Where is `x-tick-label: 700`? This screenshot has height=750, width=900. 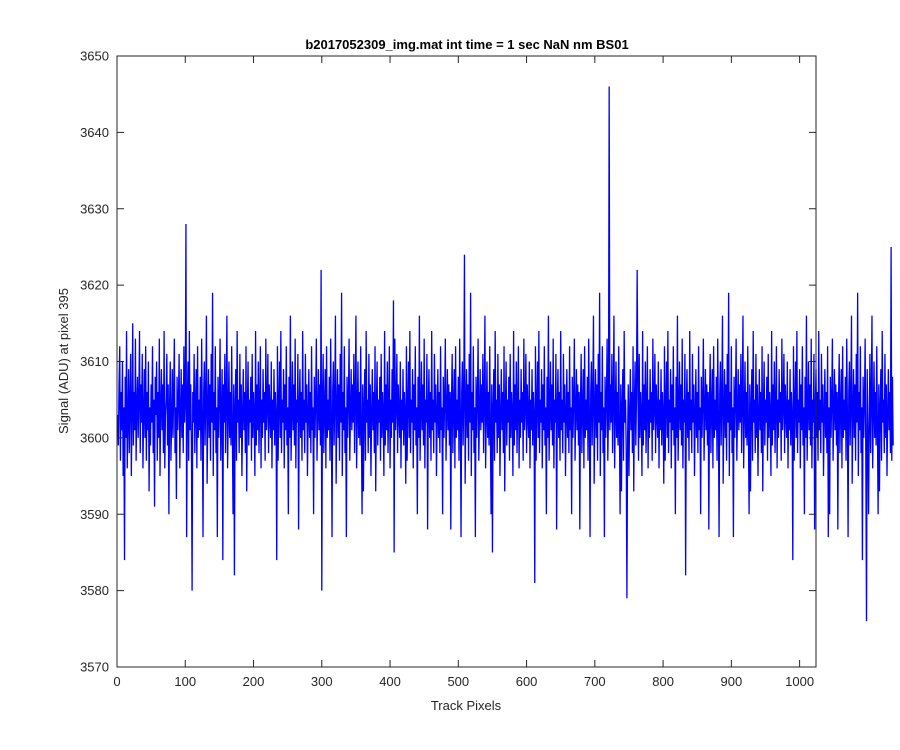 x-tick-label: 700 is located at coordinates (595, 681).